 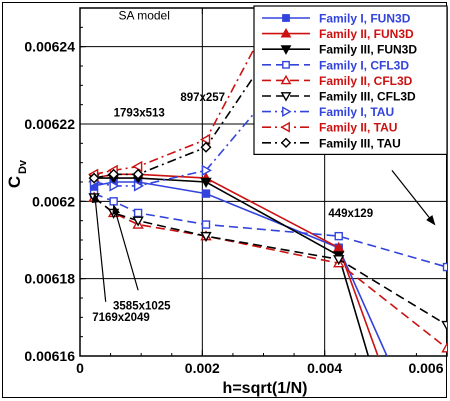 What do you see at coordinates (364, 65) in the screenshot?
I see `legend-label-3: Family I, CFL3D` at bounding box center [364, 65].